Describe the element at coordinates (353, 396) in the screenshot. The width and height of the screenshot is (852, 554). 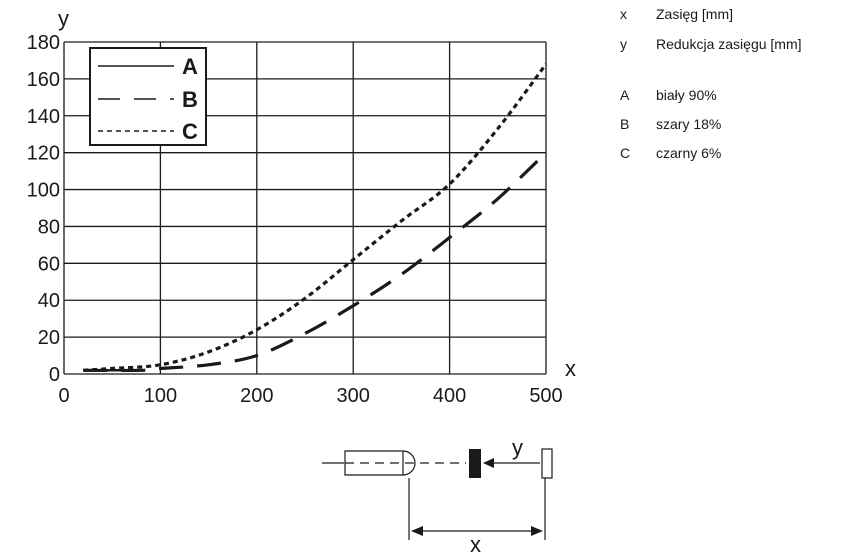
I see `x-tick-label: 300` at that location.